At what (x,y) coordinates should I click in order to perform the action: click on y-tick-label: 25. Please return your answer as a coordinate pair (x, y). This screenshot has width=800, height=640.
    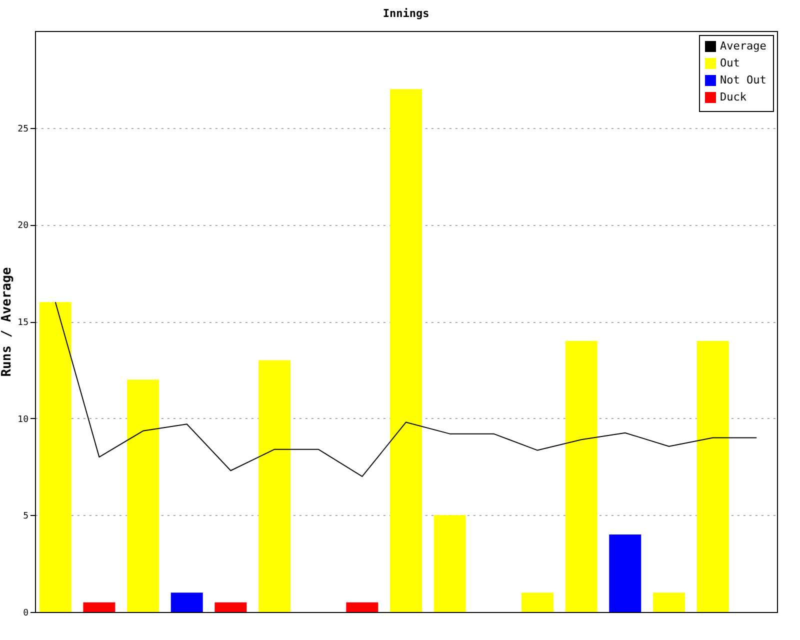
    Looking at the image, I should click on (23, 129).